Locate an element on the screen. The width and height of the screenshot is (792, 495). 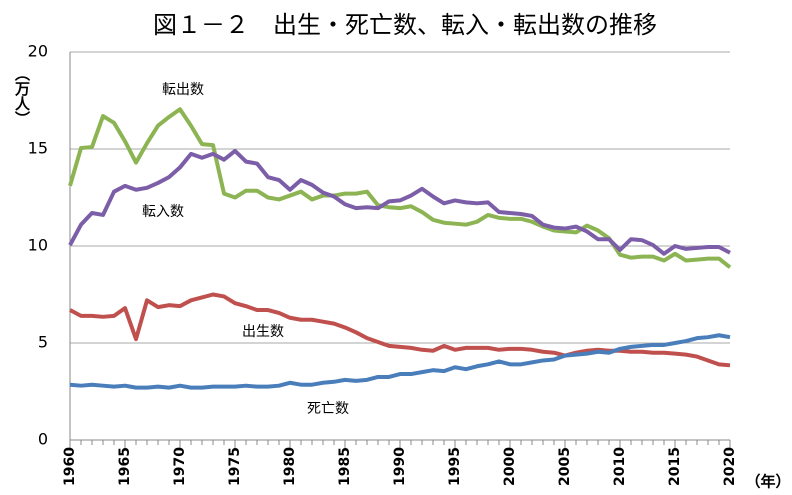
y-axis-label: （万人） is located at coordinates (22, 96).